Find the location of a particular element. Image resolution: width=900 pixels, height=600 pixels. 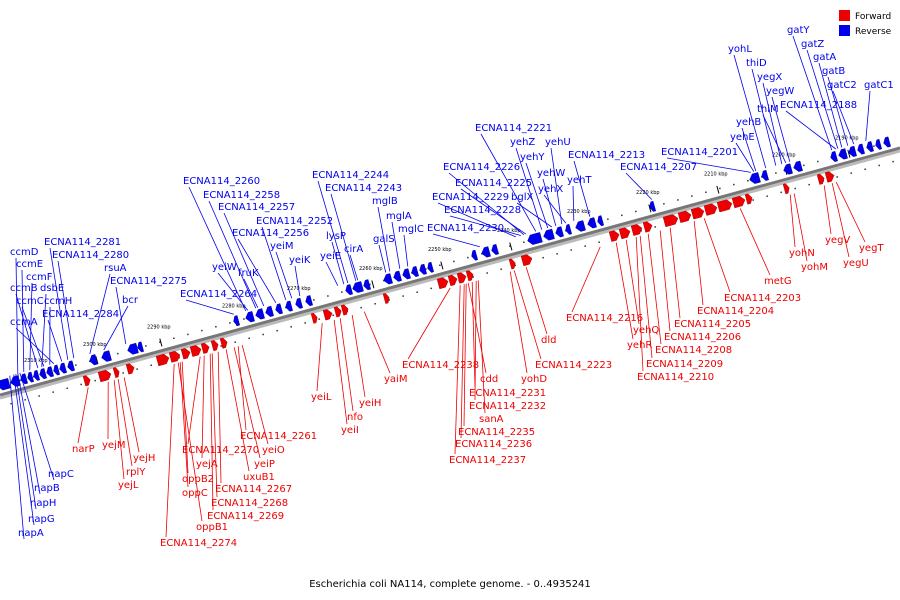

gene-label-mglc: mglC is located at coordinates (411, 229).